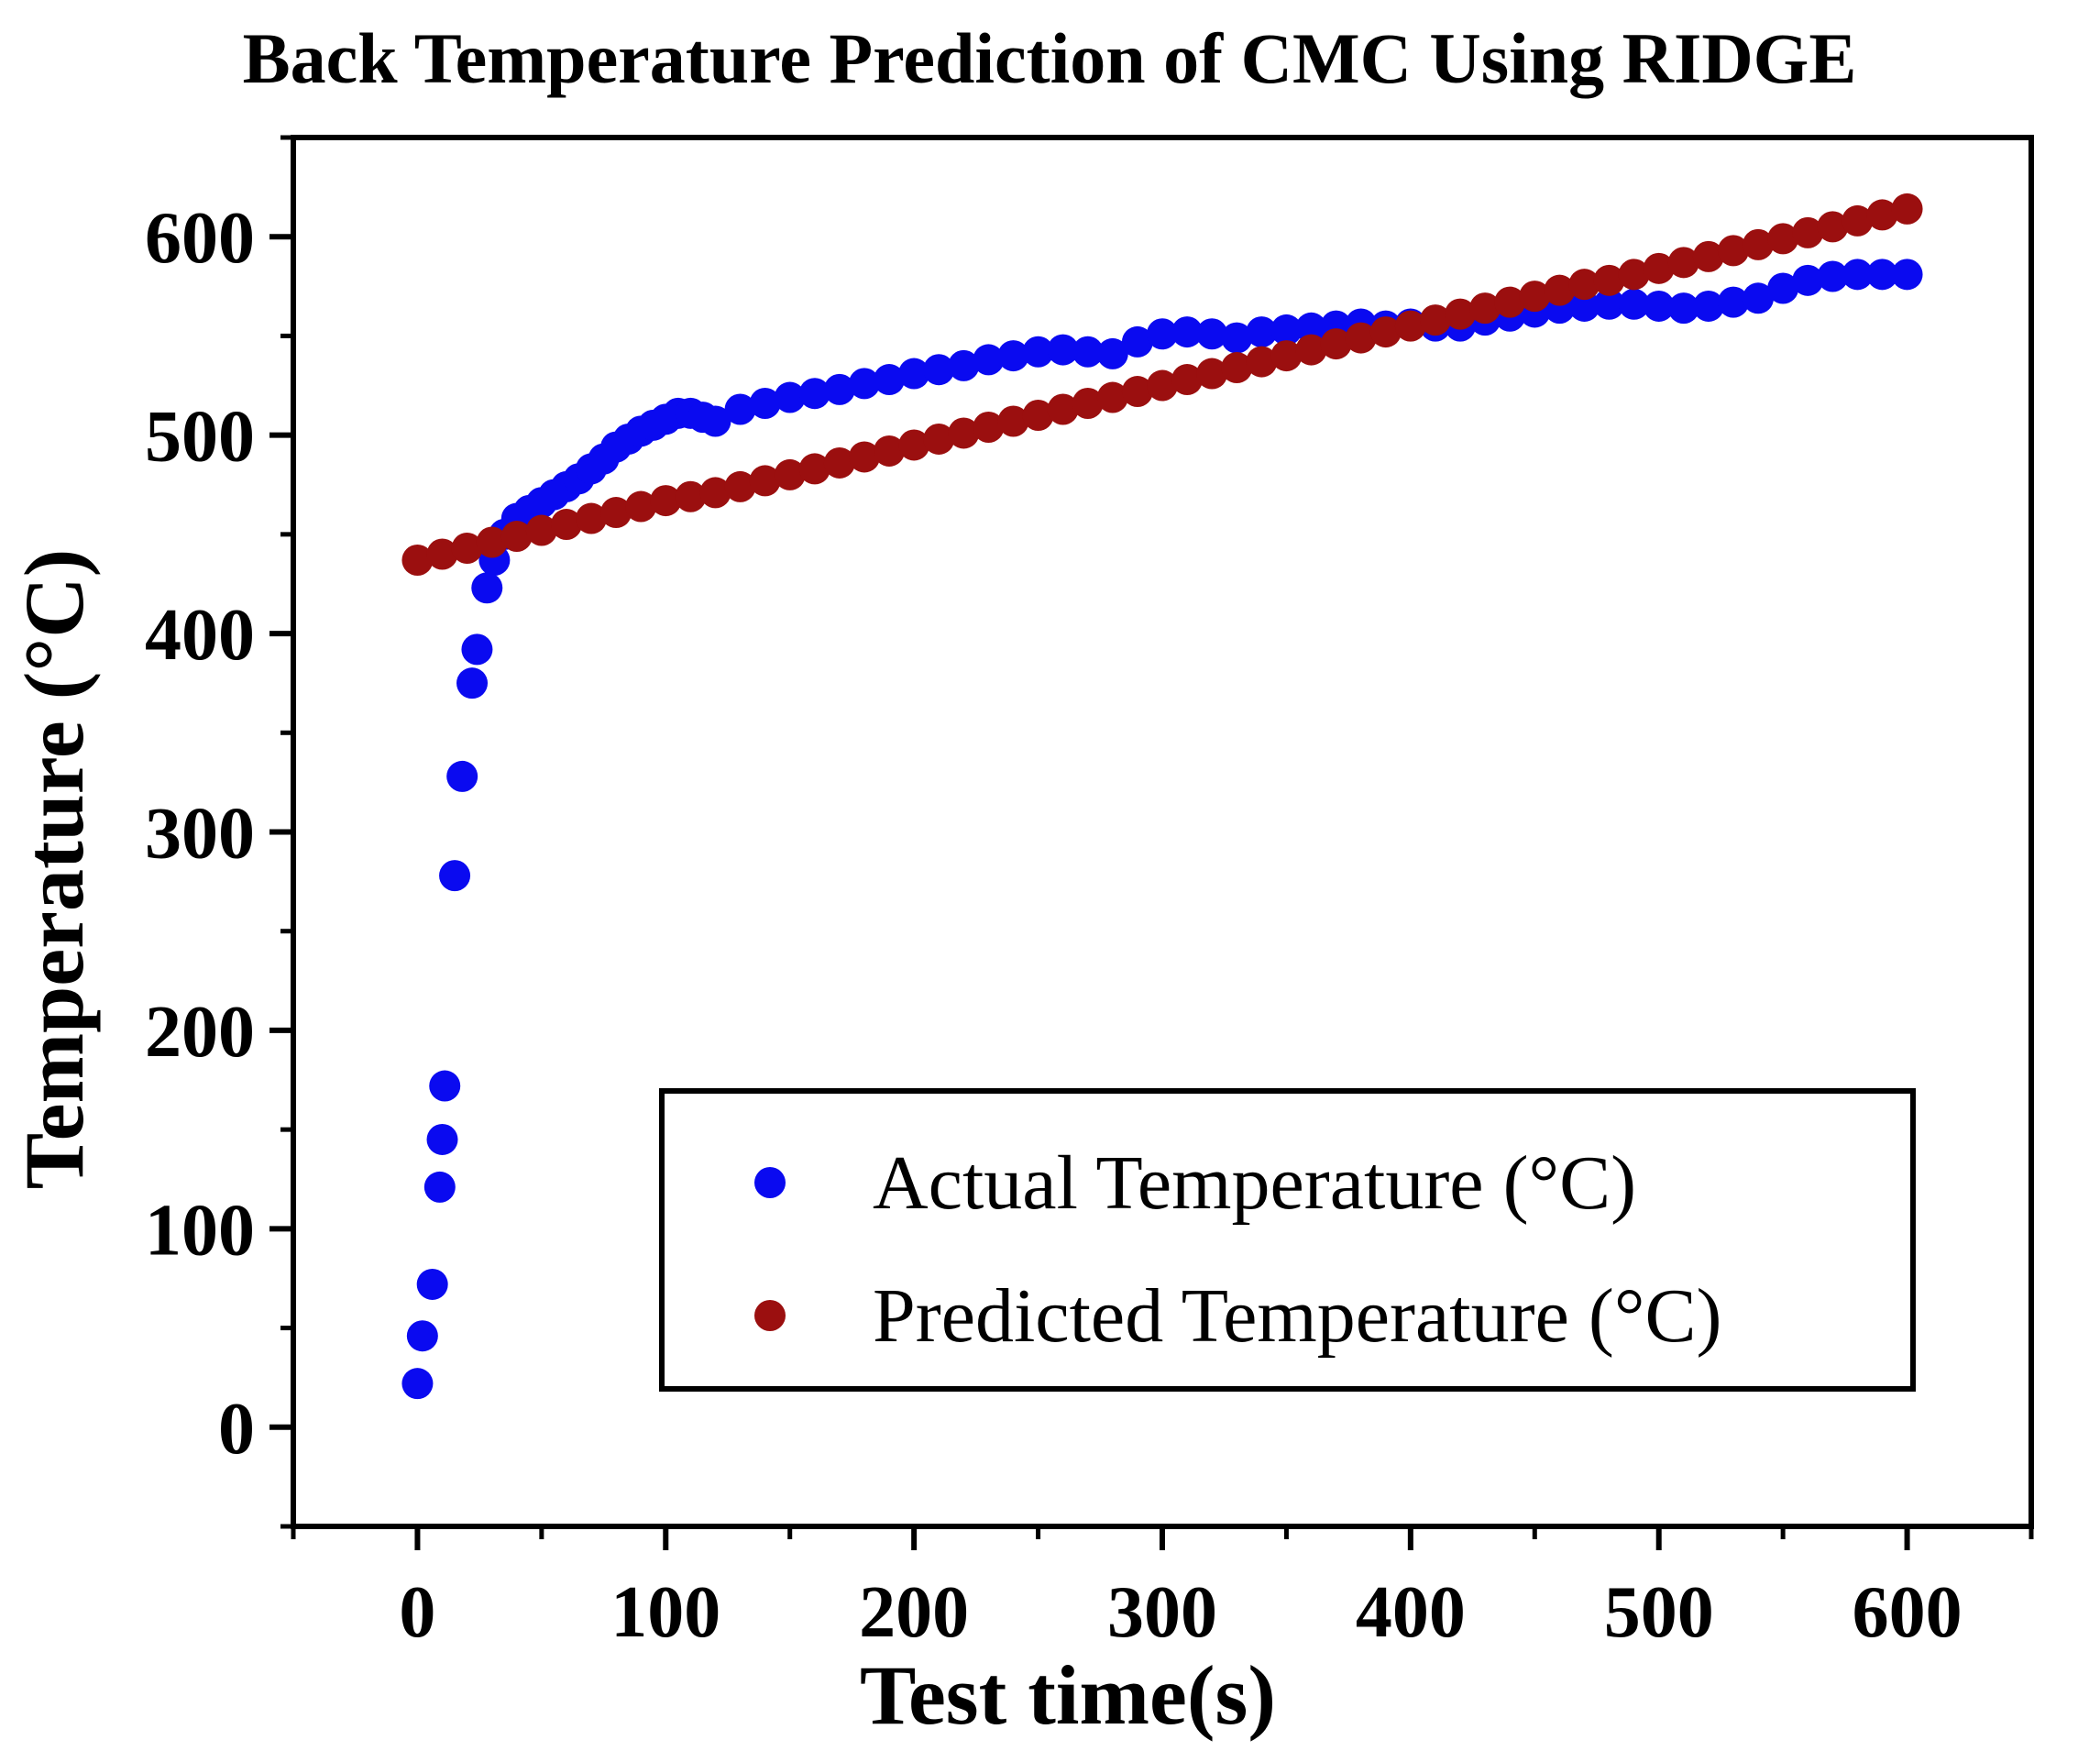 Image resolution: width=2100 pixels, height=1751 pixels. What do you see at coordinates (1908, 1612) in the screenshot?
I see `x-tick-label: 600` at bounding box center [1908, 1612].